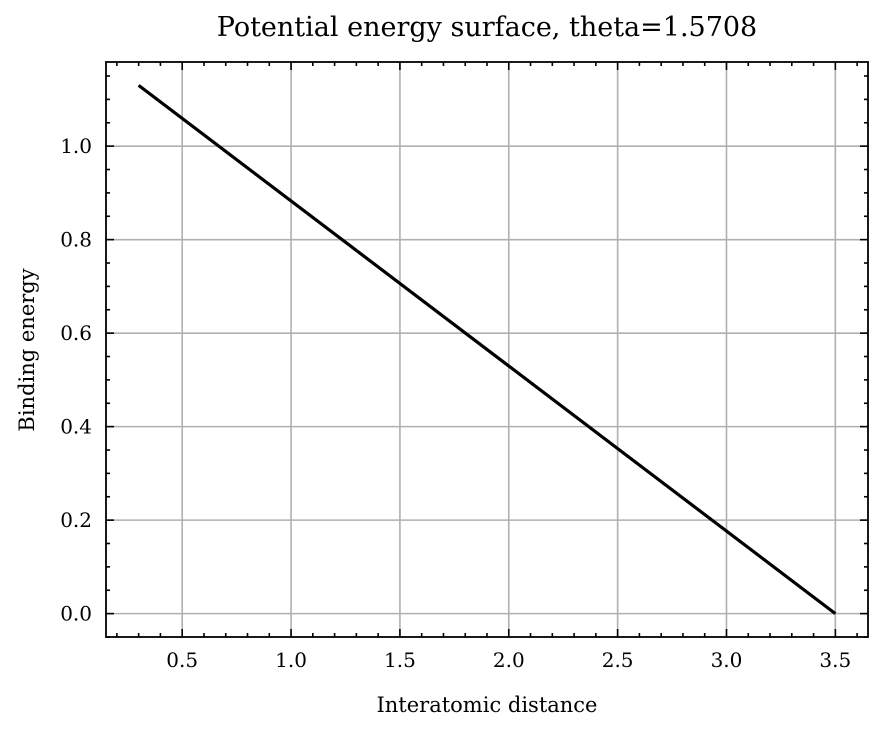 Image resolution: width=887 pixels, height=733 pixels. I want to click on chart-title: Potential energy surface, theta=1.5708, so click(487, 27).